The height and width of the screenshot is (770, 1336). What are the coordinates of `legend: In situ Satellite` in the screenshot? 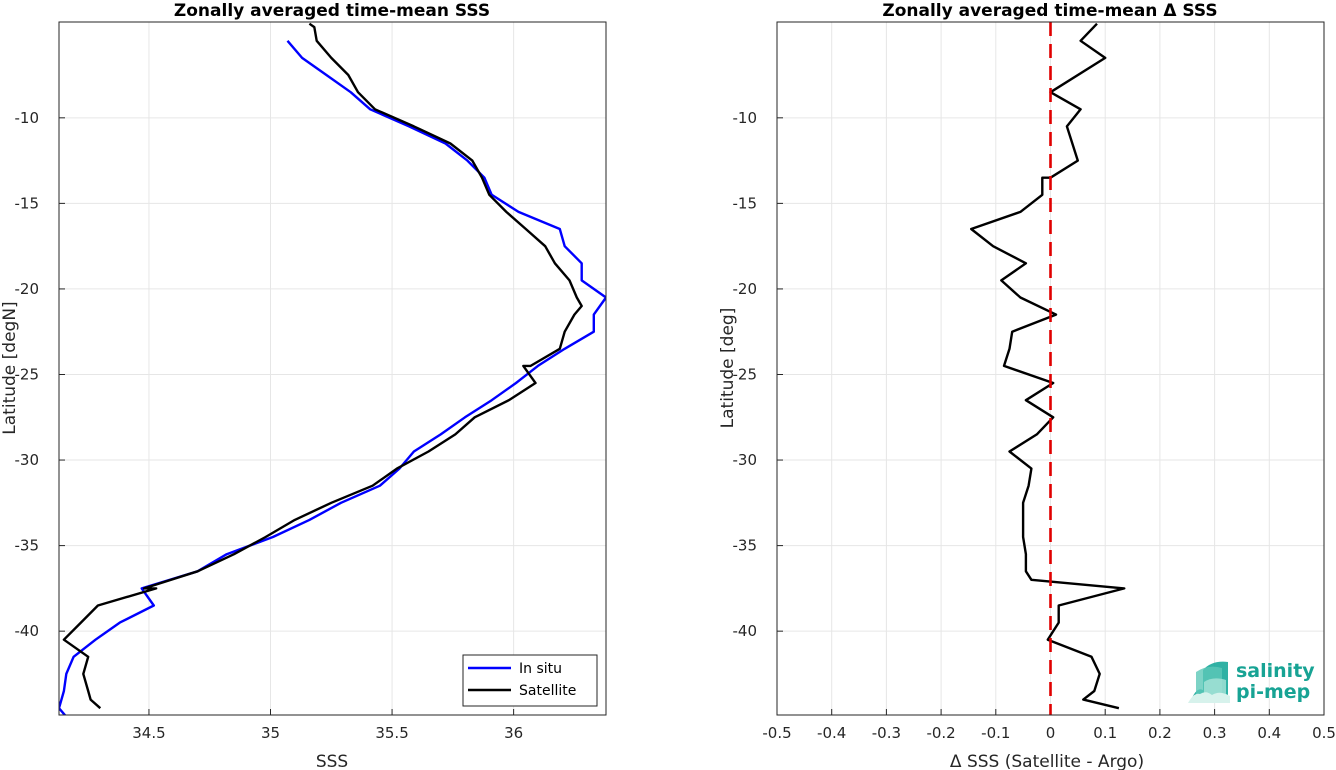 It's located at (530, 680).